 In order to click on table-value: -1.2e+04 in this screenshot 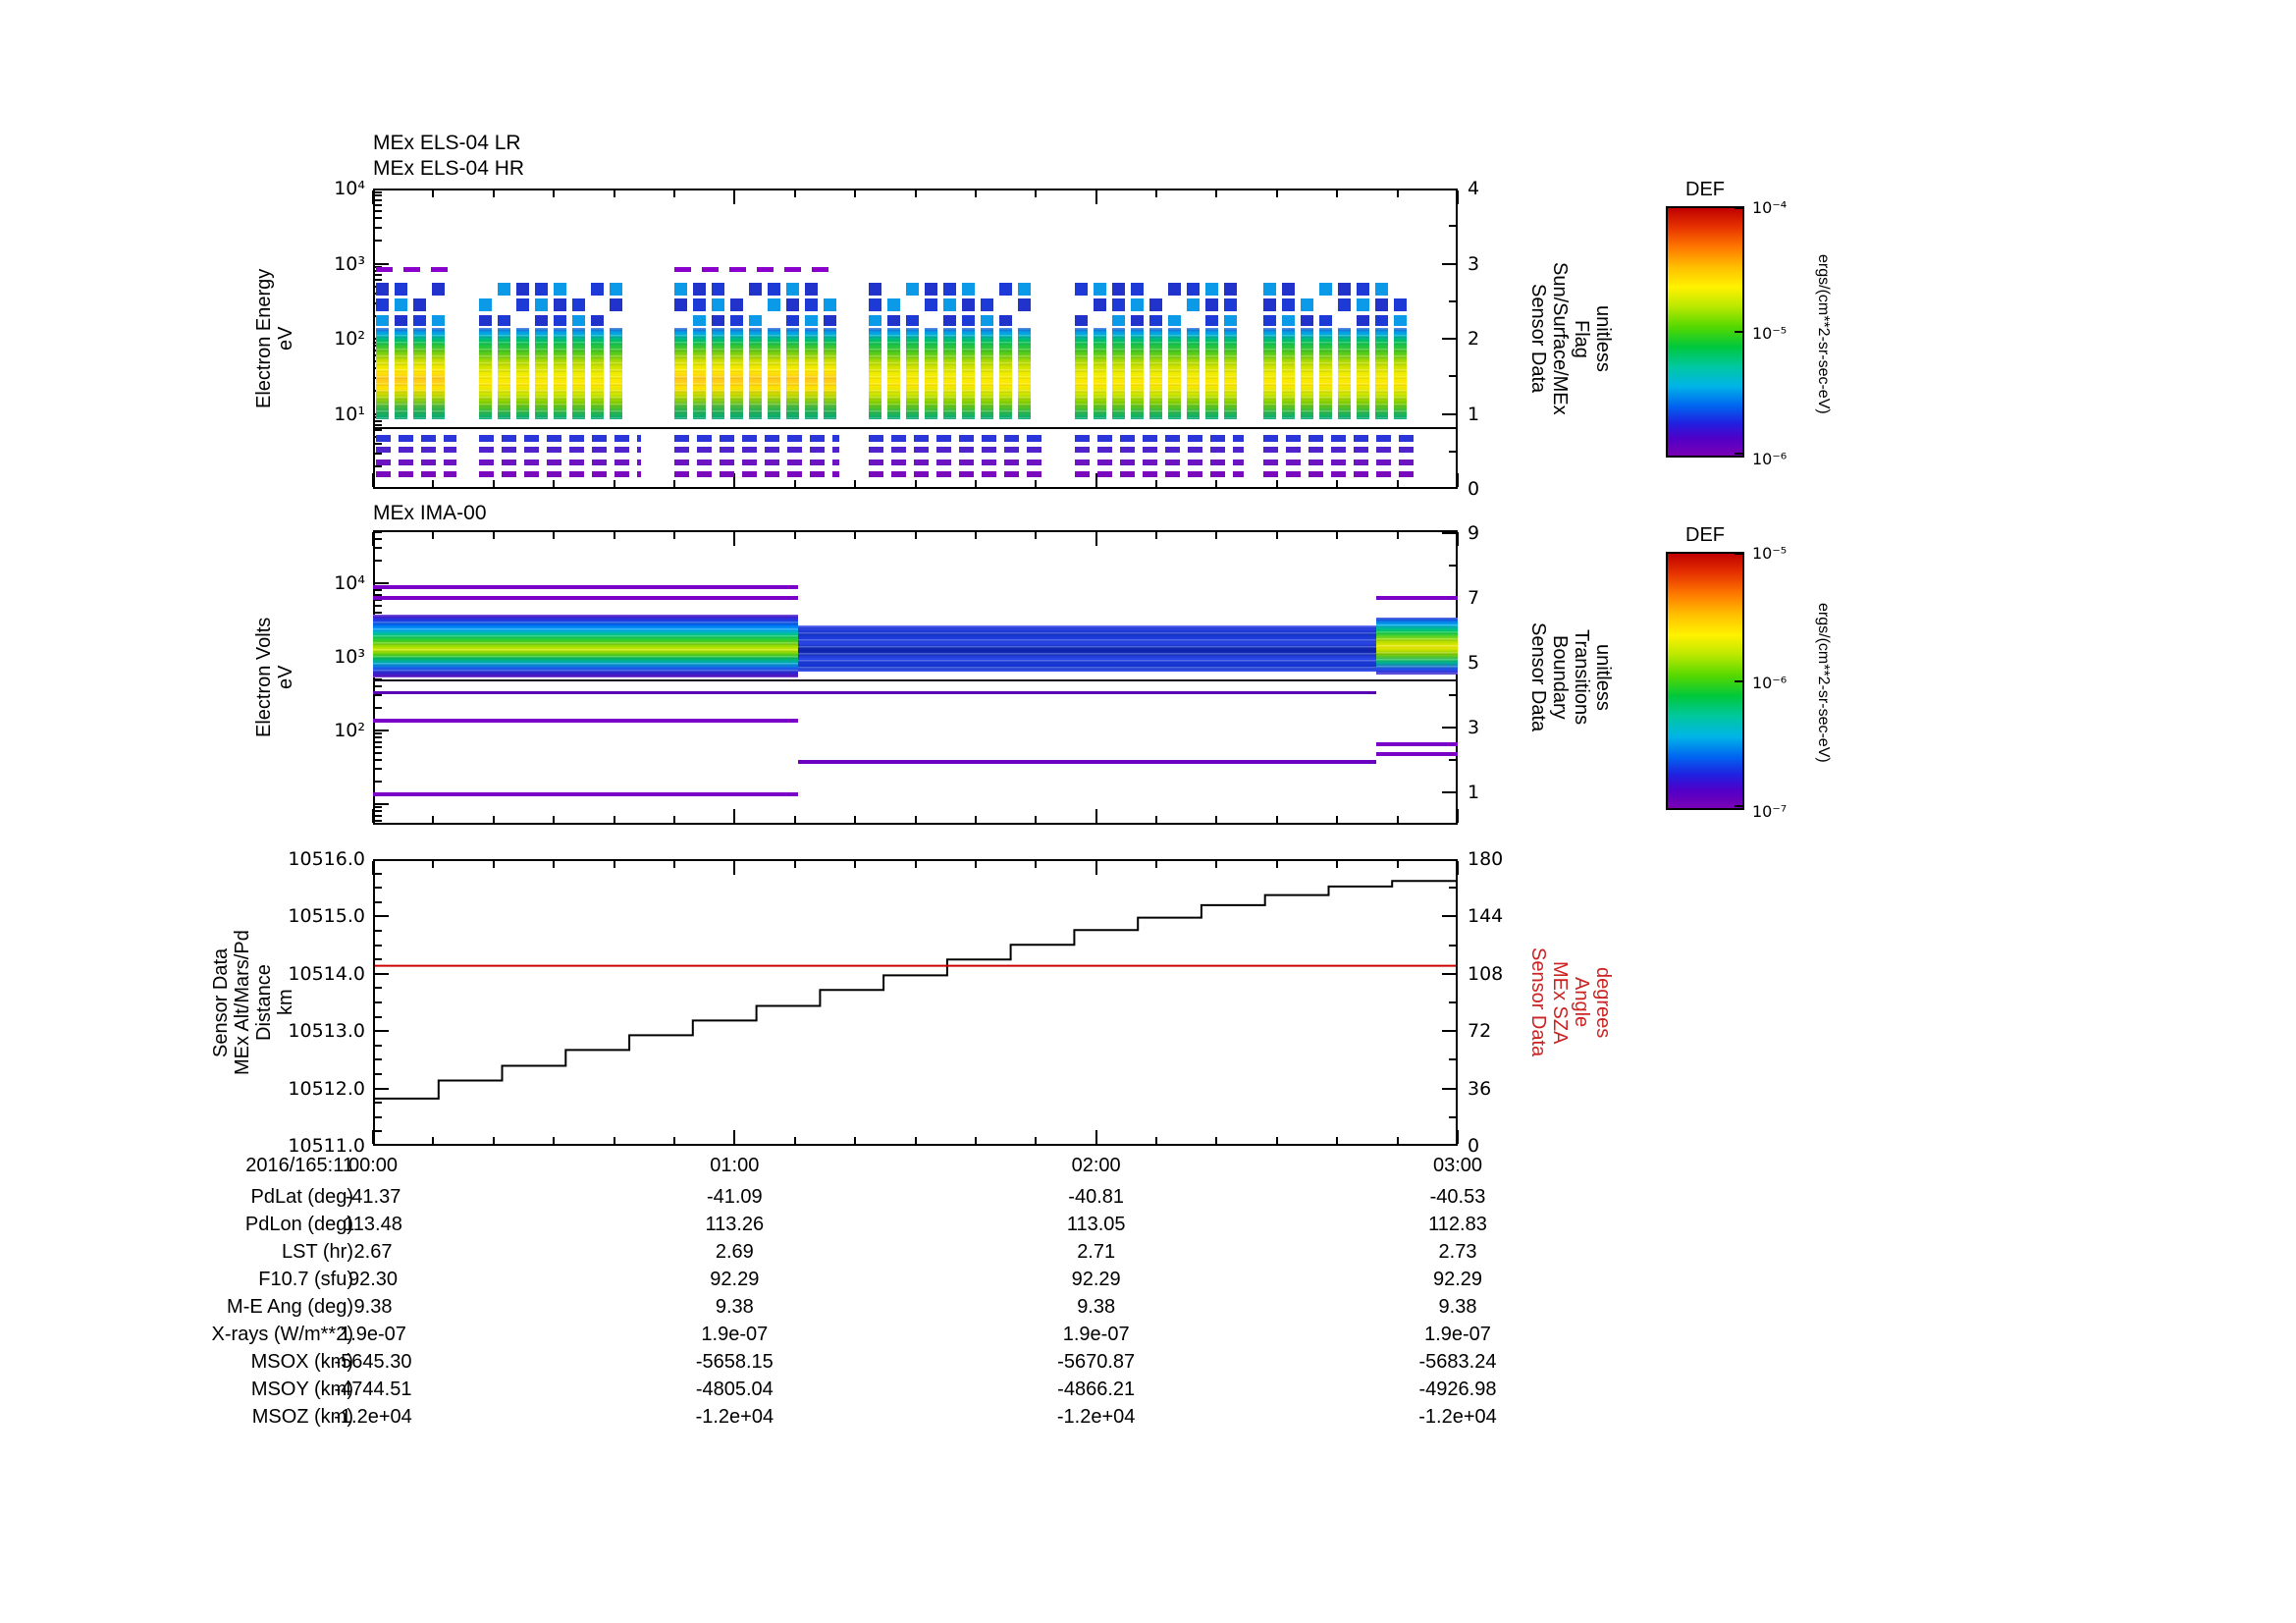, I will do `click(1096, 1417)`.